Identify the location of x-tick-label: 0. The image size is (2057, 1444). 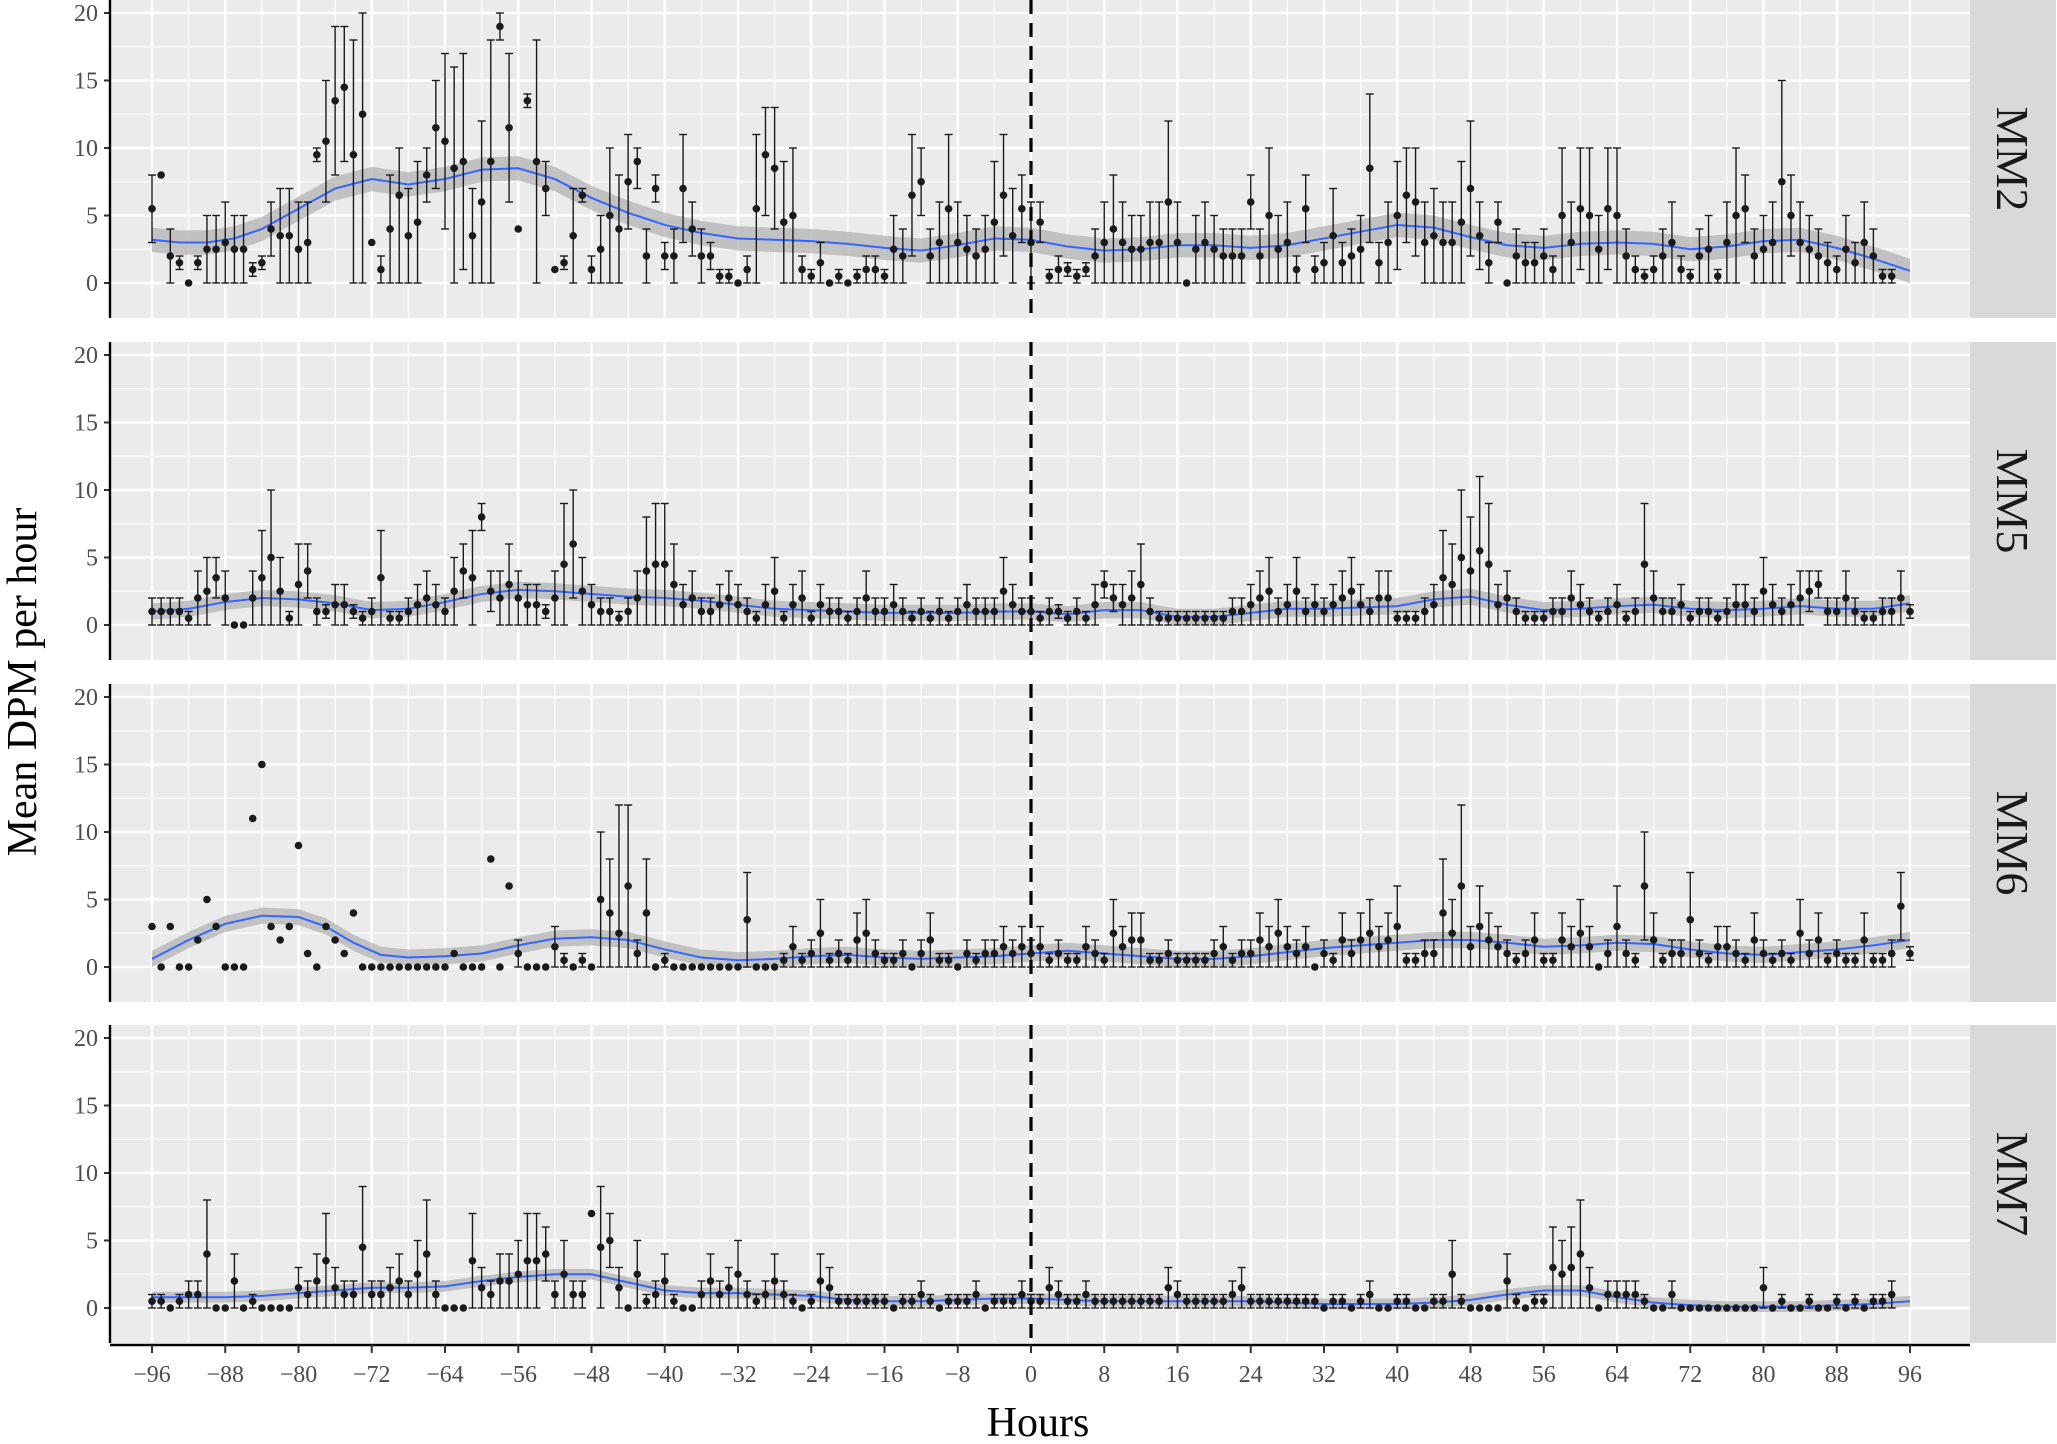
(1031, 1375).